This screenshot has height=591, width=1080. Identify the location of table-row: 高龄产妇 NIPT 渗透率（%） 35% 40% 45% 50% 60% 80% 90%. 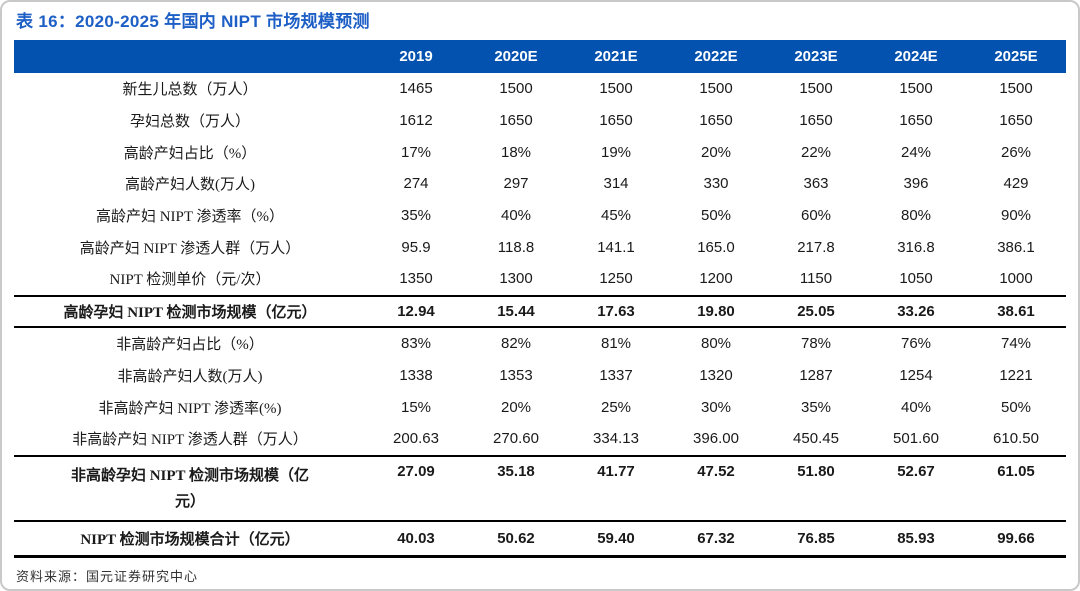
(540, 216).